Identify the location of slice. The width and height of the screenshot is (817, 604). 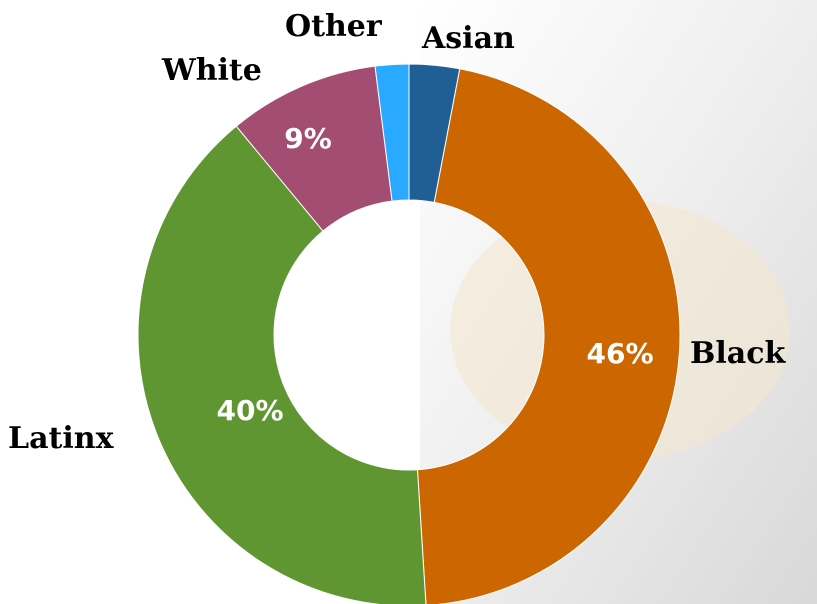
(392, 132).